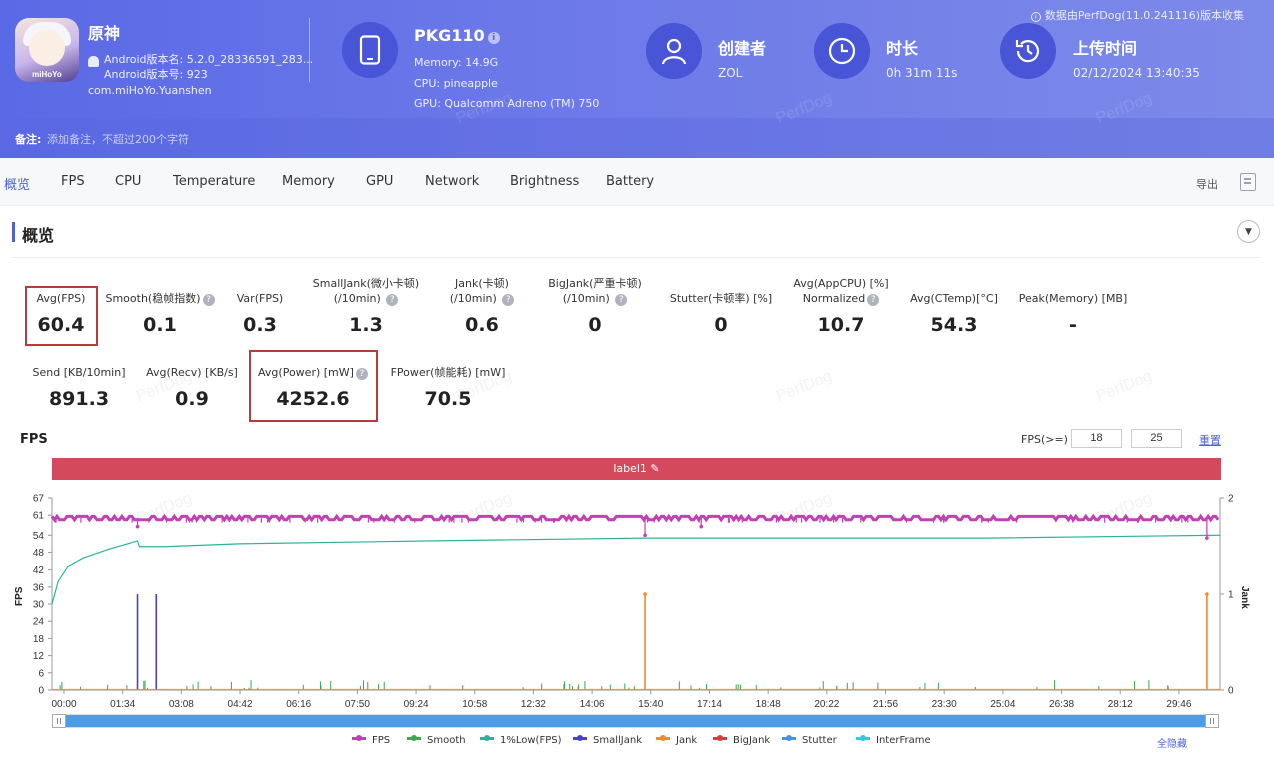  I want to click on note-bar, so click(637, 138).